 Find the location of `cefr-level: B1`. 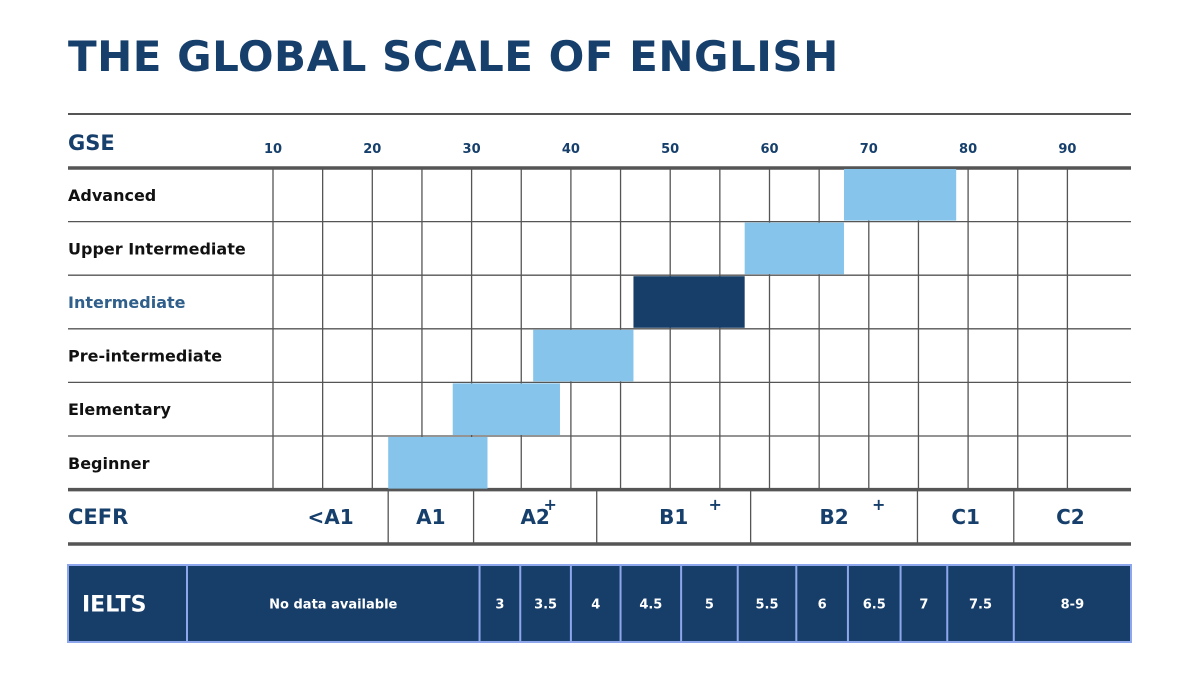

cefr-level: B1 is located at coordinates (673, 517).